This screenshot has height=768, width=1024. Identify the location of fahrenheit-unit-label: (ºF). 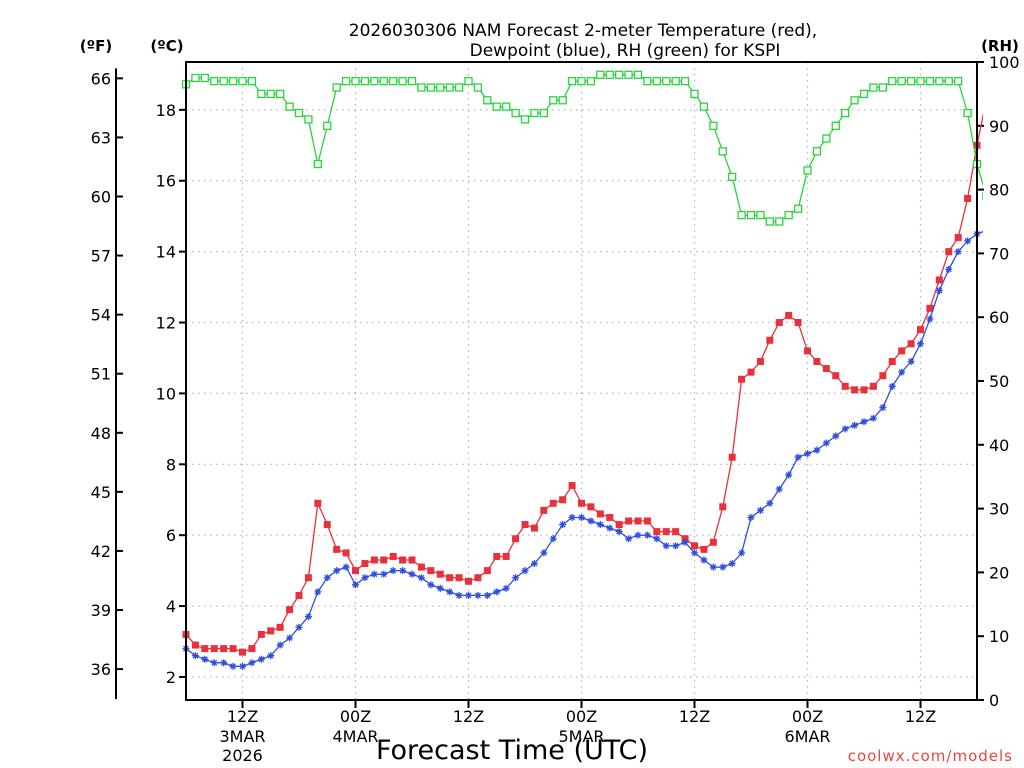
(96, 46).